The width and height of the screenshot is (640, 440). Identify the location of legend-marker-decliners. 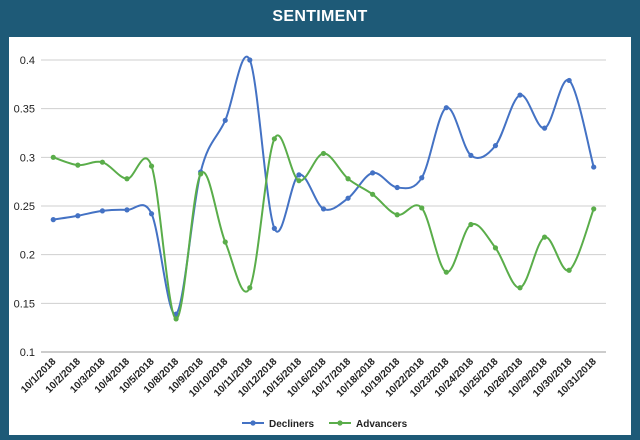
(253, 423).